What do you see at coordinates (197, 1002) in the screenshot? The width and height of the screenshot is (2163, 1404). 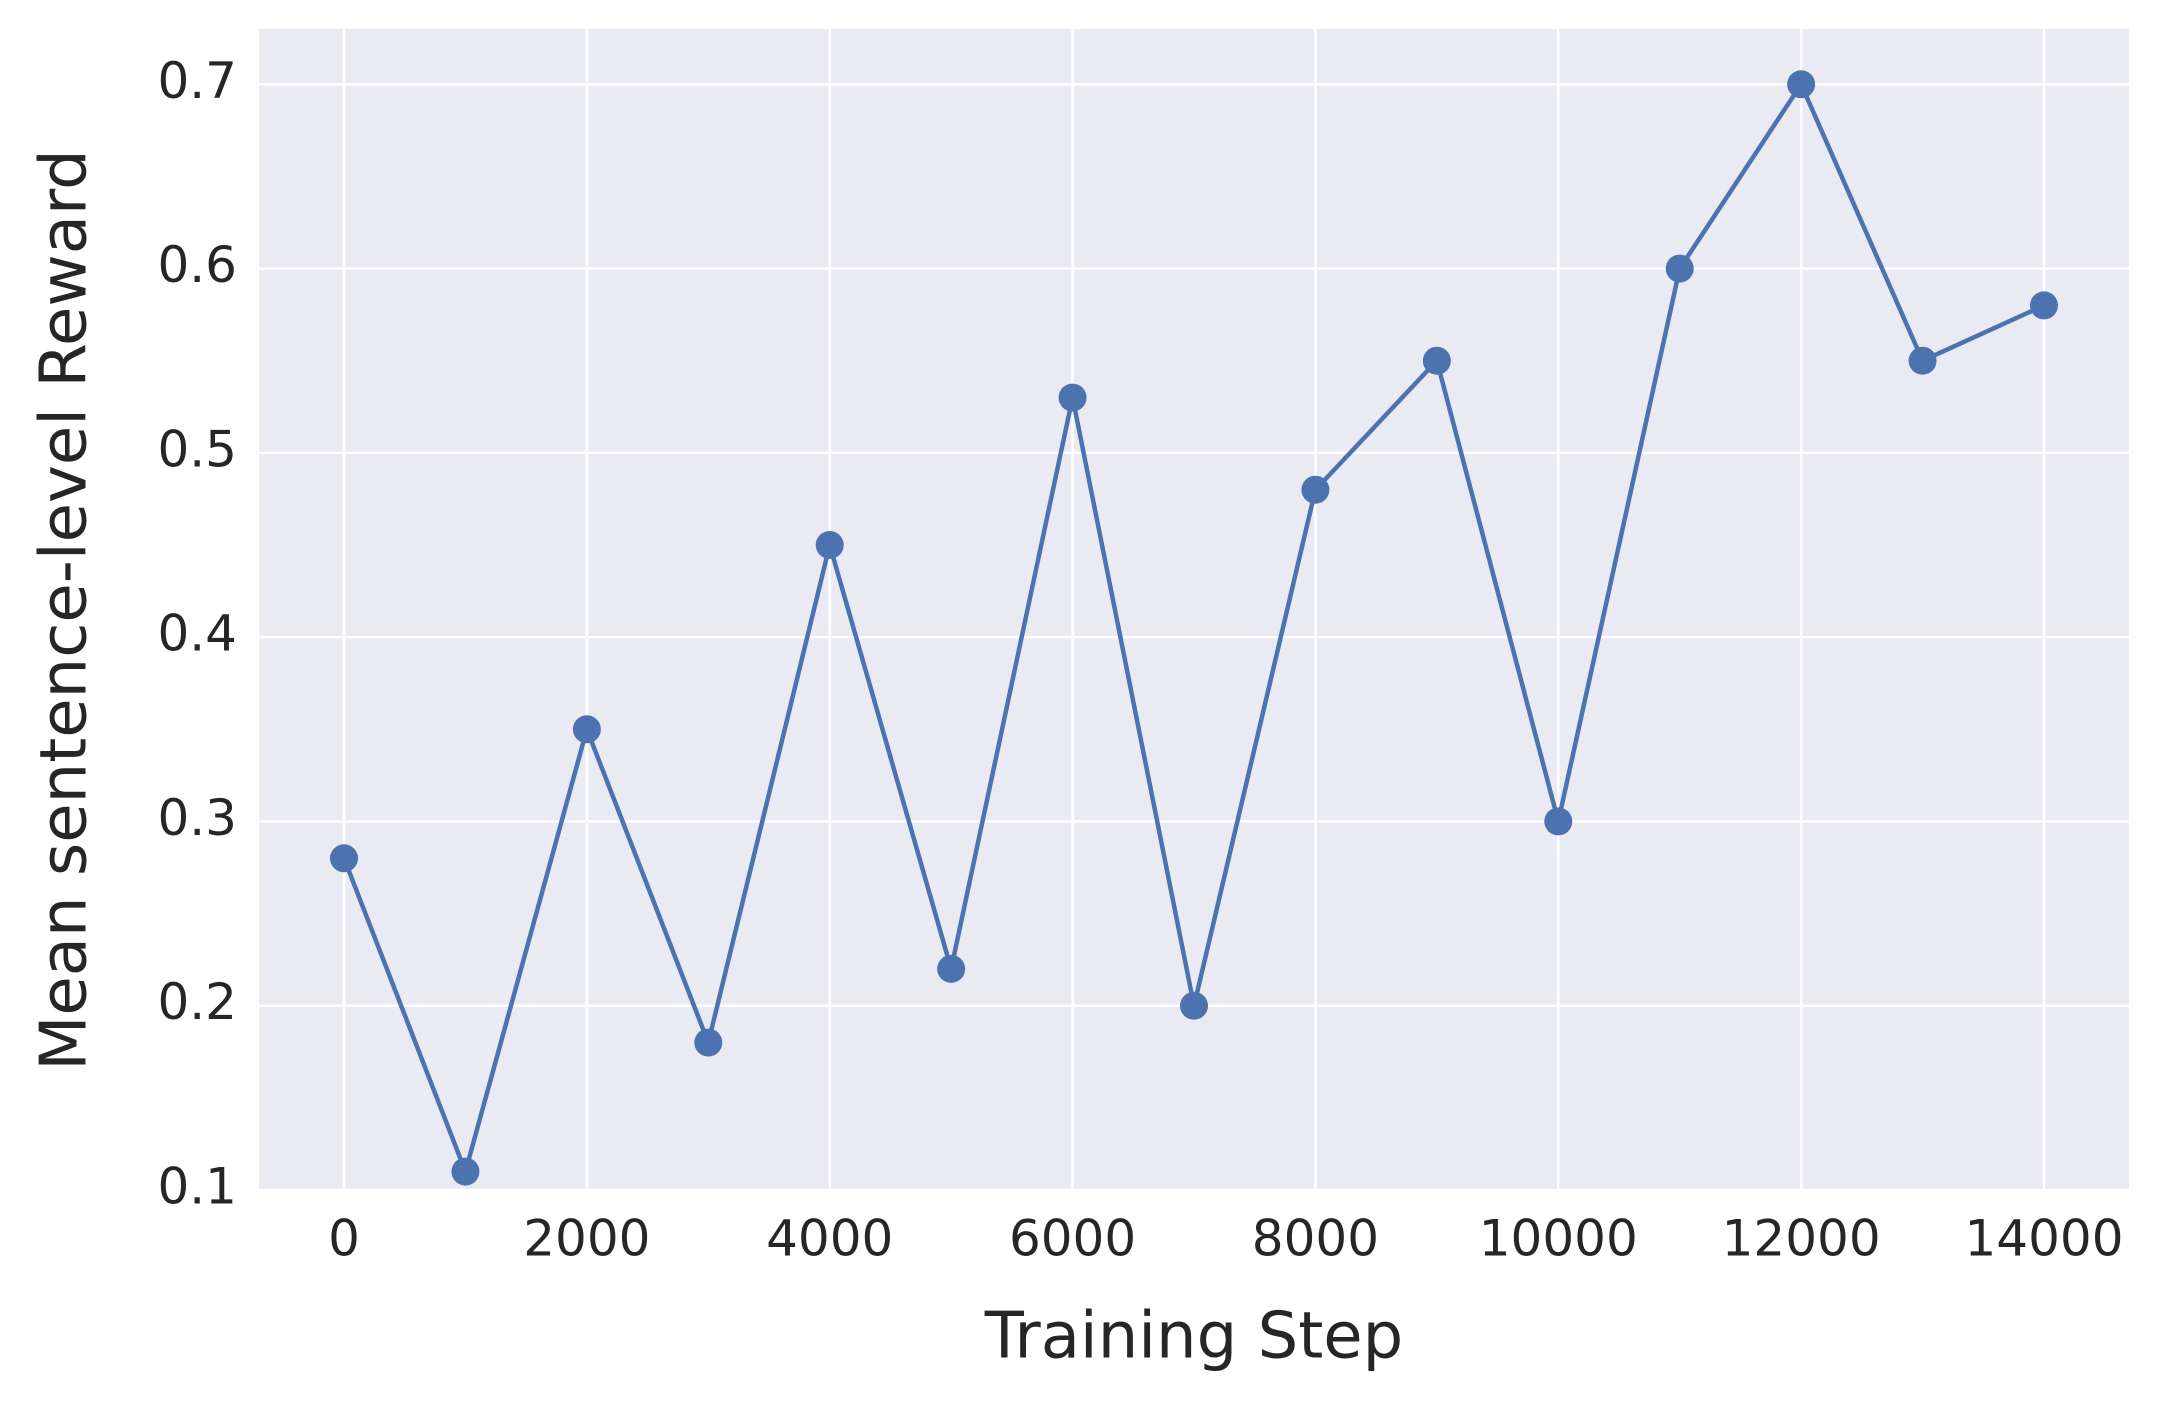 I see `y-tick-label: 0.2` at bounding box center [197, 1002].